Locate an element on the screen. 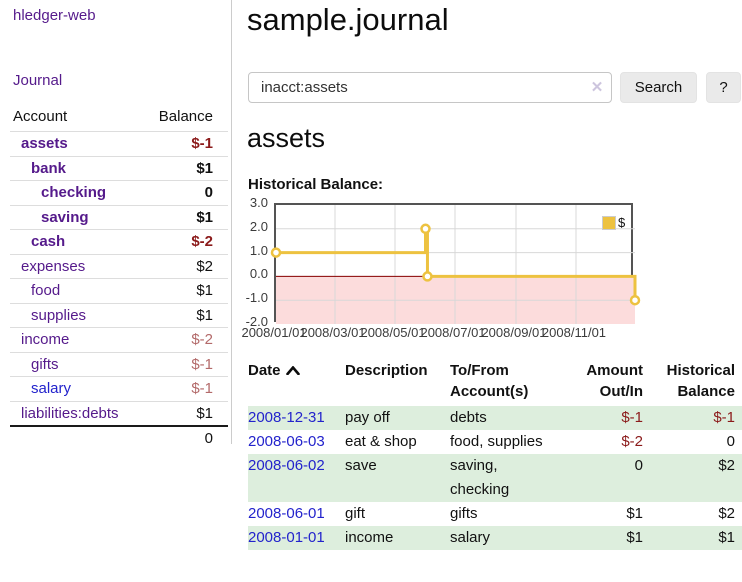 Image resolution: width=742 pixels, height=582 pixels. y-tick-label: -1.0 is located at coordinates (256, 298).